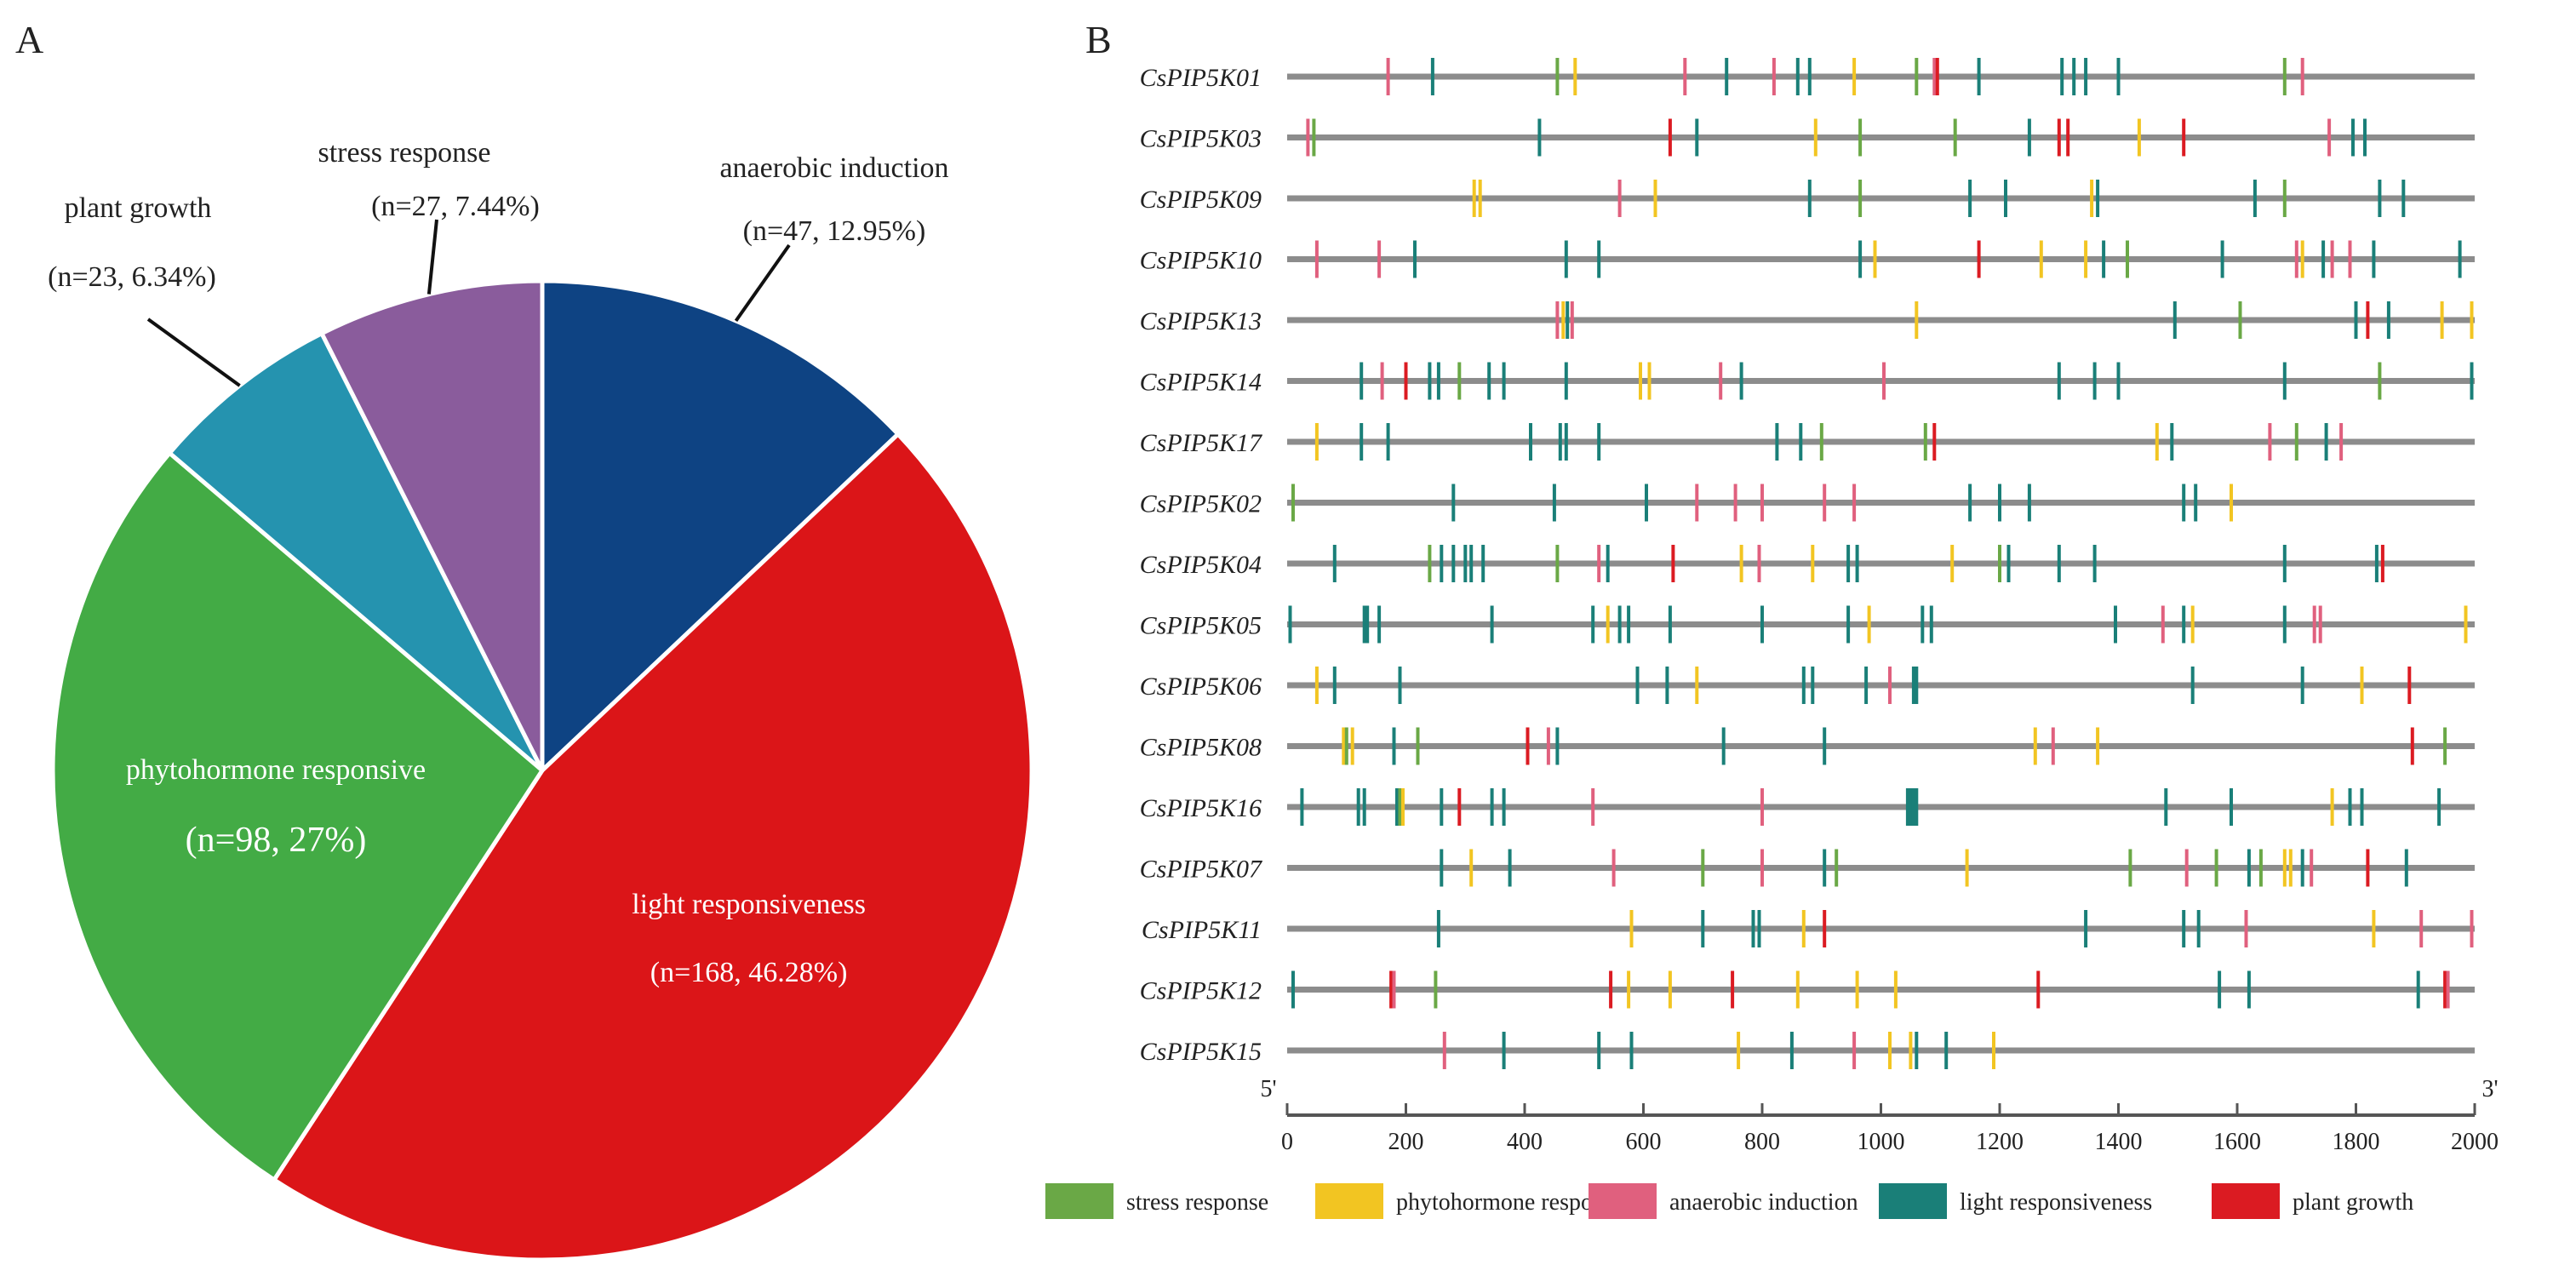  I want to click on legend-item-stress-response: stress response, so click(1156, 1201).